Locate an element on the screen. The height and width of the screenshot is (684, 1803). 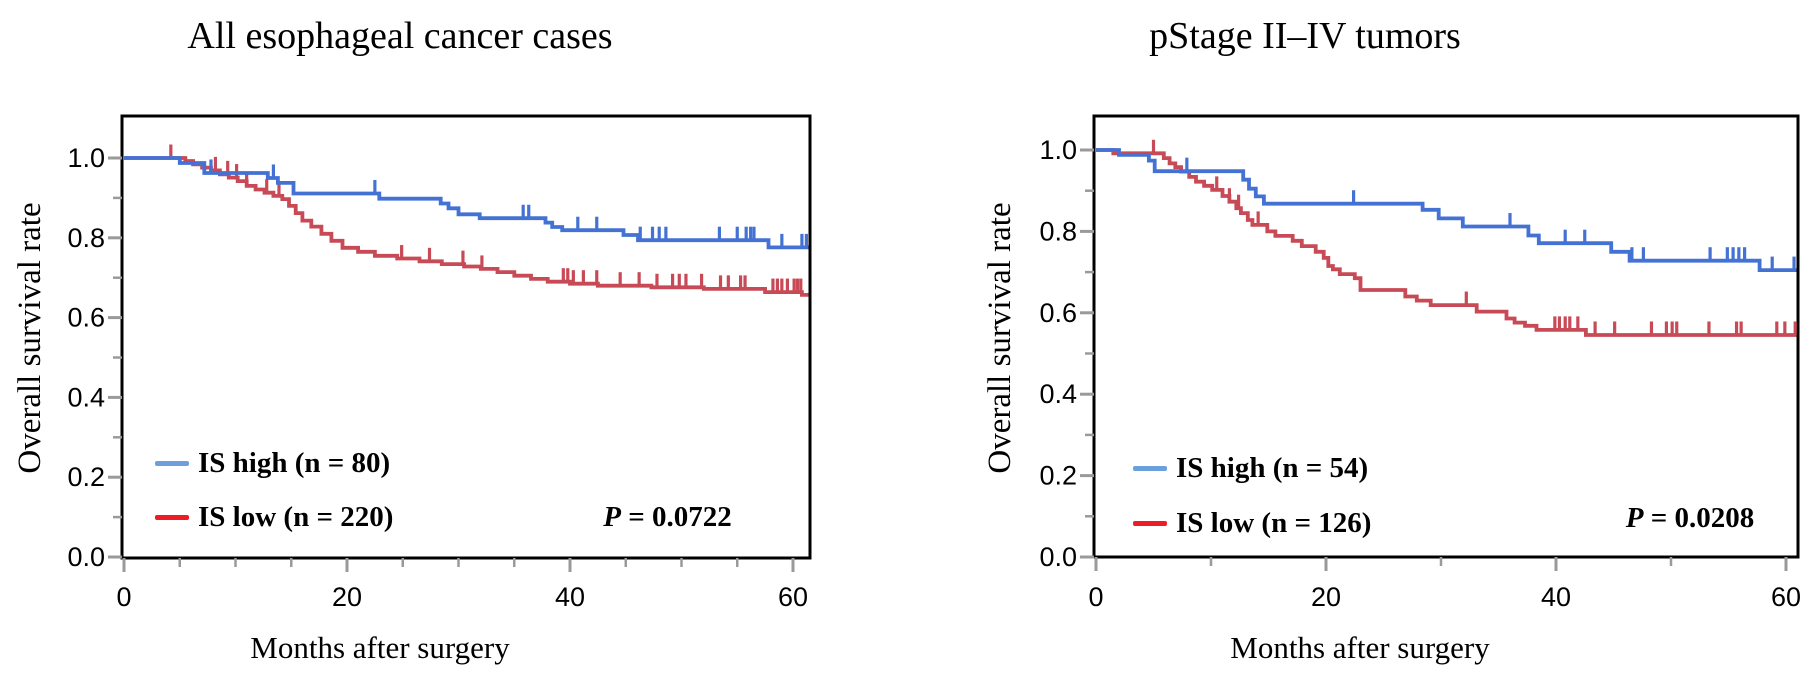
x-axis-label-right: Months after surgery is located at coordinates (1360, 647).